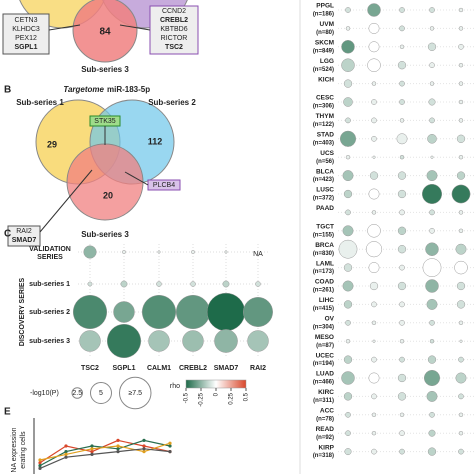 Image resolution: width=474 pixels, height=474 pixels. What do you see at coordinates (325, 438) in the screenshot?
I see `row-n: (n=92)` at bounding box center [325, 438].